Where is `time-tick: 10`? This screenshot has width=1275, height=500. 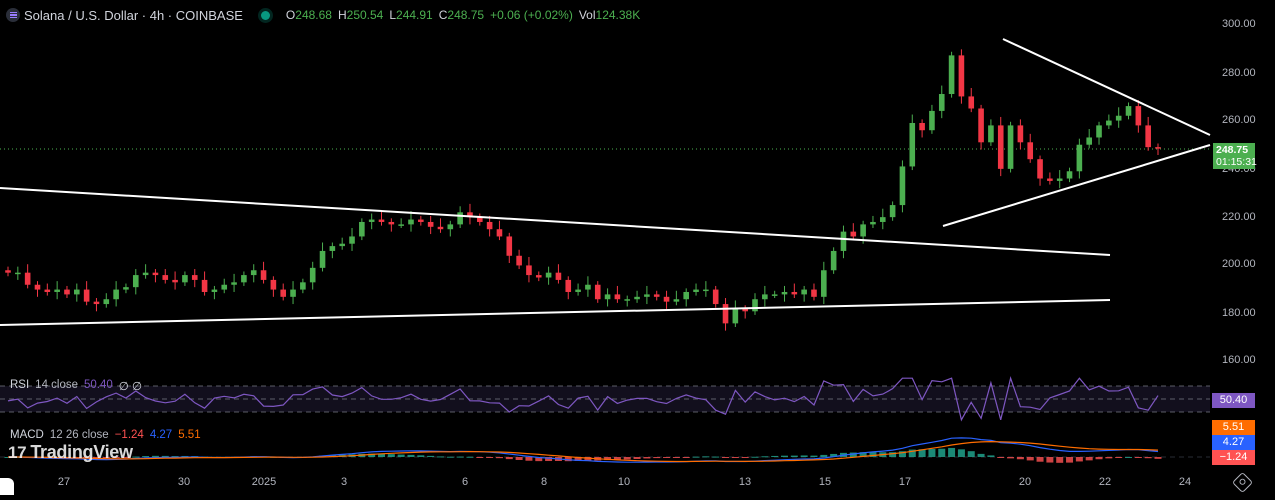
time-tick: 10 is located at coordinates (624, 482).